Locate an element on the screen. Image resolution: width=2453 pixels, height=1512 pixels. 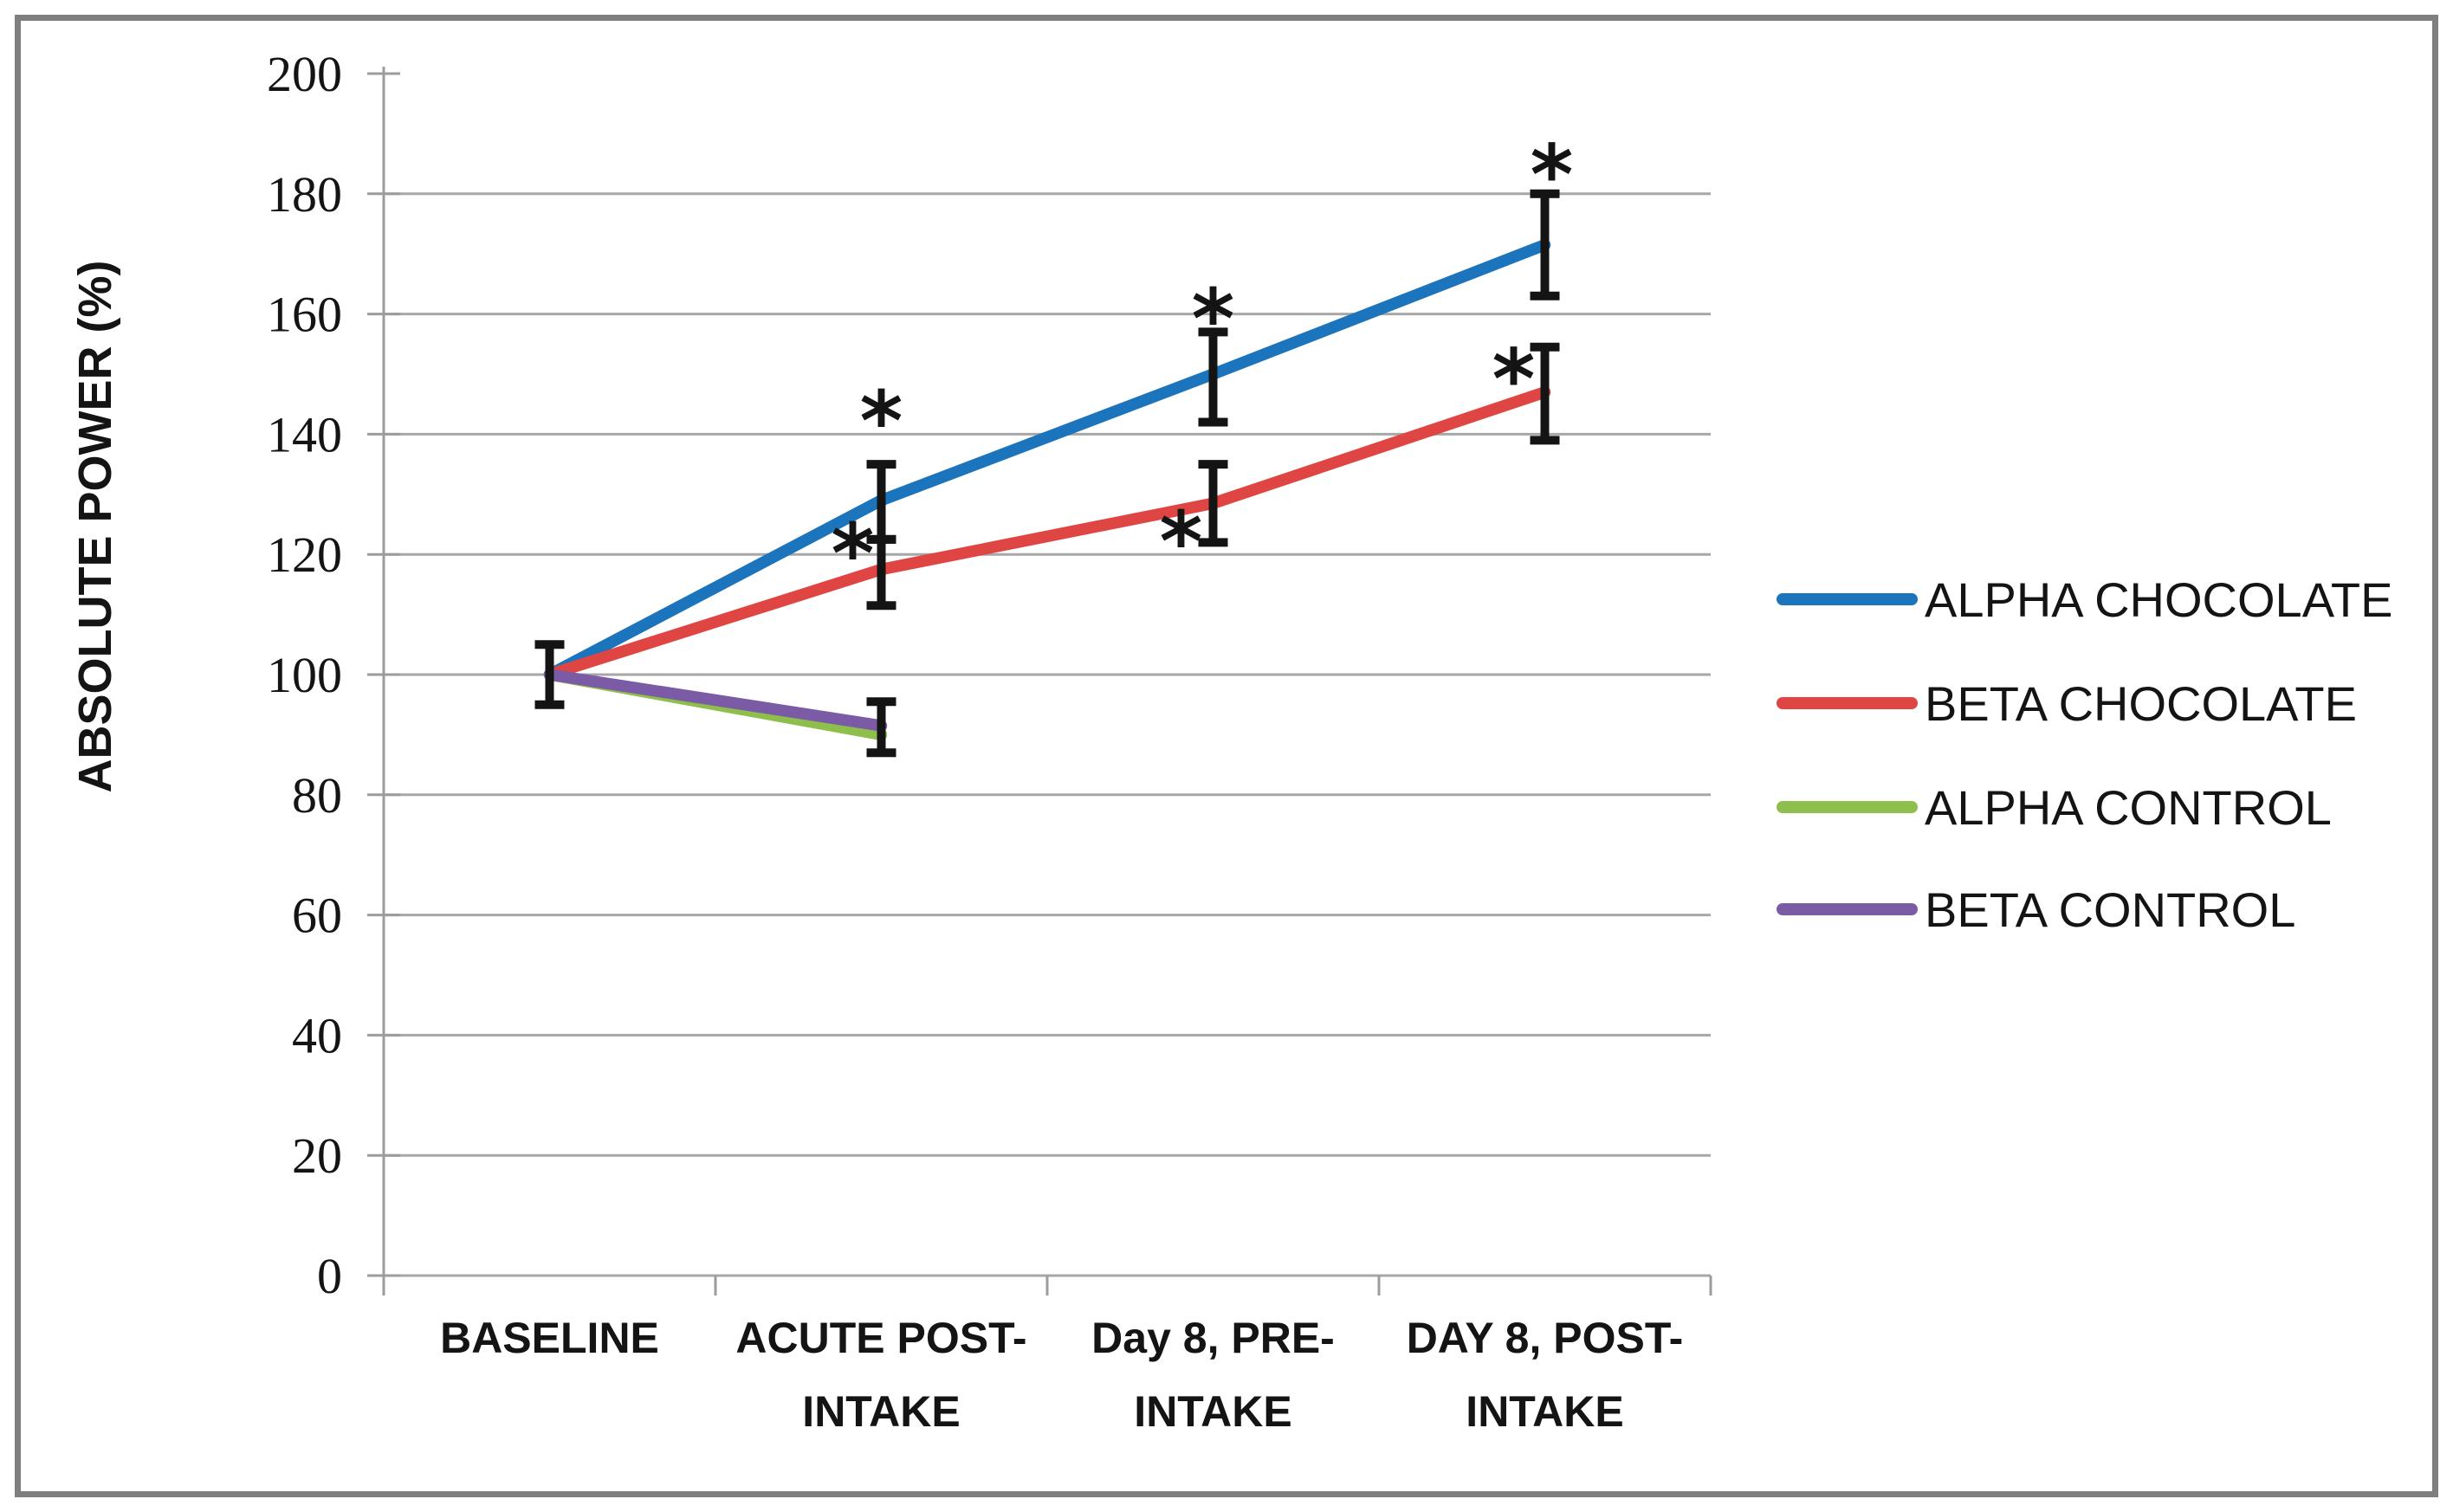
legend-label: BETA CONTROL is located at coordinates (2110, 909).